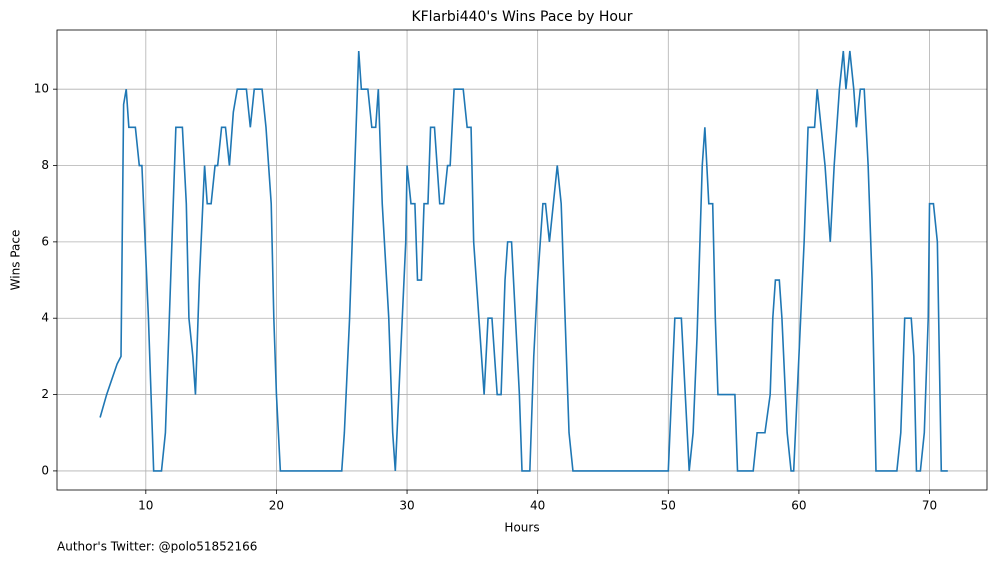 This screenshot has height=566, width=997. Describe the element at coordinates (145, 506) in the screenshot. I see `x-tick-label: 10` at that location.